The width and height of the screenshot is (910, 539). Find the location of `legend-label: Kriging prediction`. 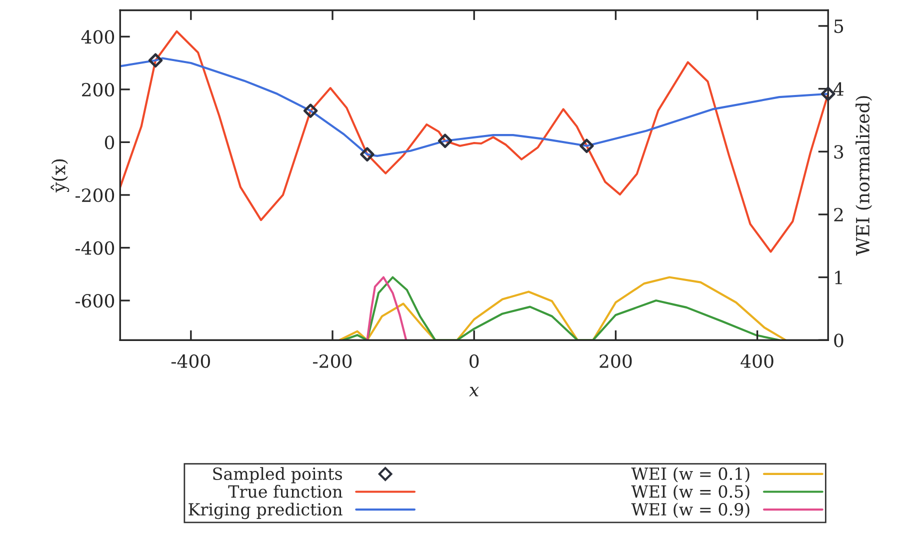

legend-label: Kriging prediction is located at coordinates (265, 511).